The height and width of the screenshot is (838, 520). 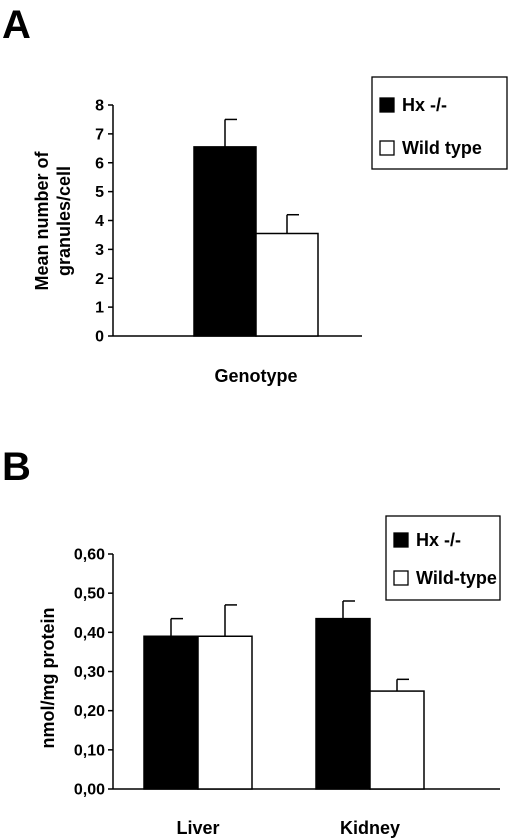 What do you see at coordinates (89, 672) in the screenshot?
I see `chart-b-y-tick-label: 0,30` at bounding box center [89, 672].